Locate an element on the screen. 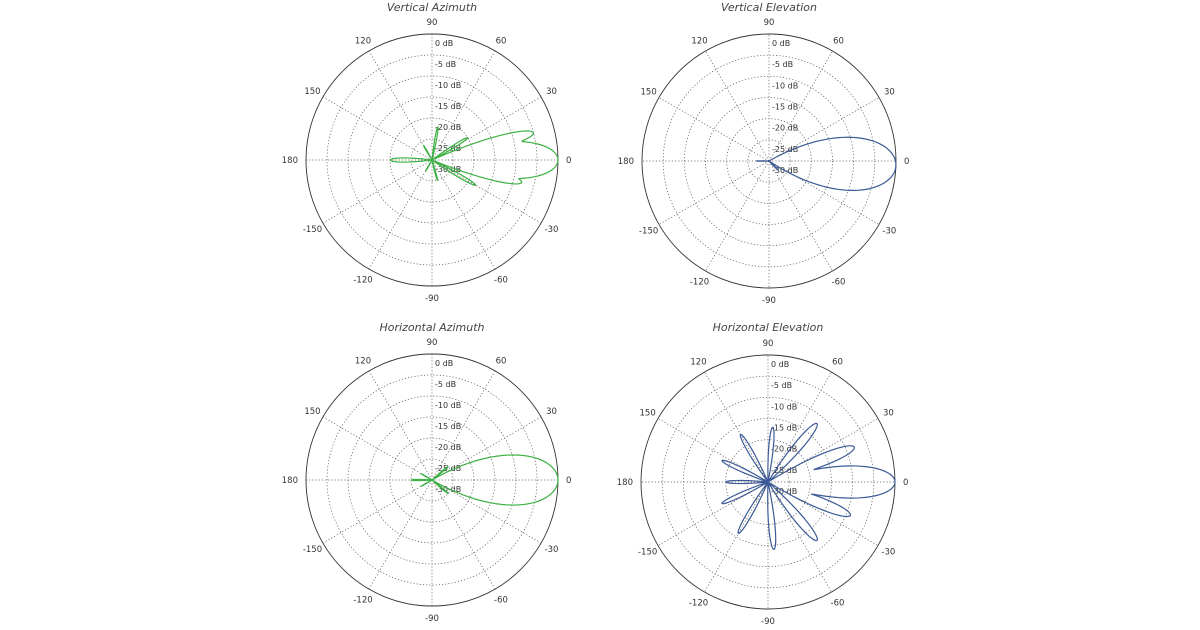 This screenshot has height=630, width=1200. chart-title: Vertical Elevation is located at coordinates (769, 7).